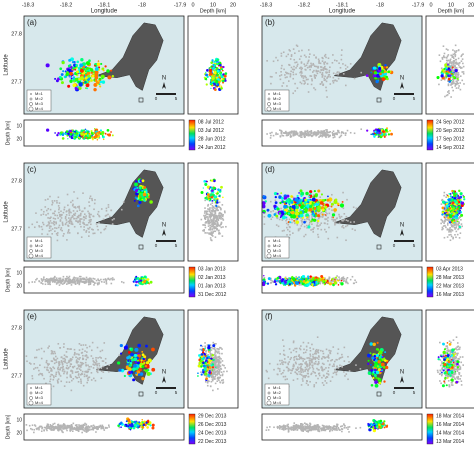  What do you see at coordinates (212, 286) in the screenshot?
I see `colorbar-label: 01 Jan 2013` at bounding box center [212, 286].